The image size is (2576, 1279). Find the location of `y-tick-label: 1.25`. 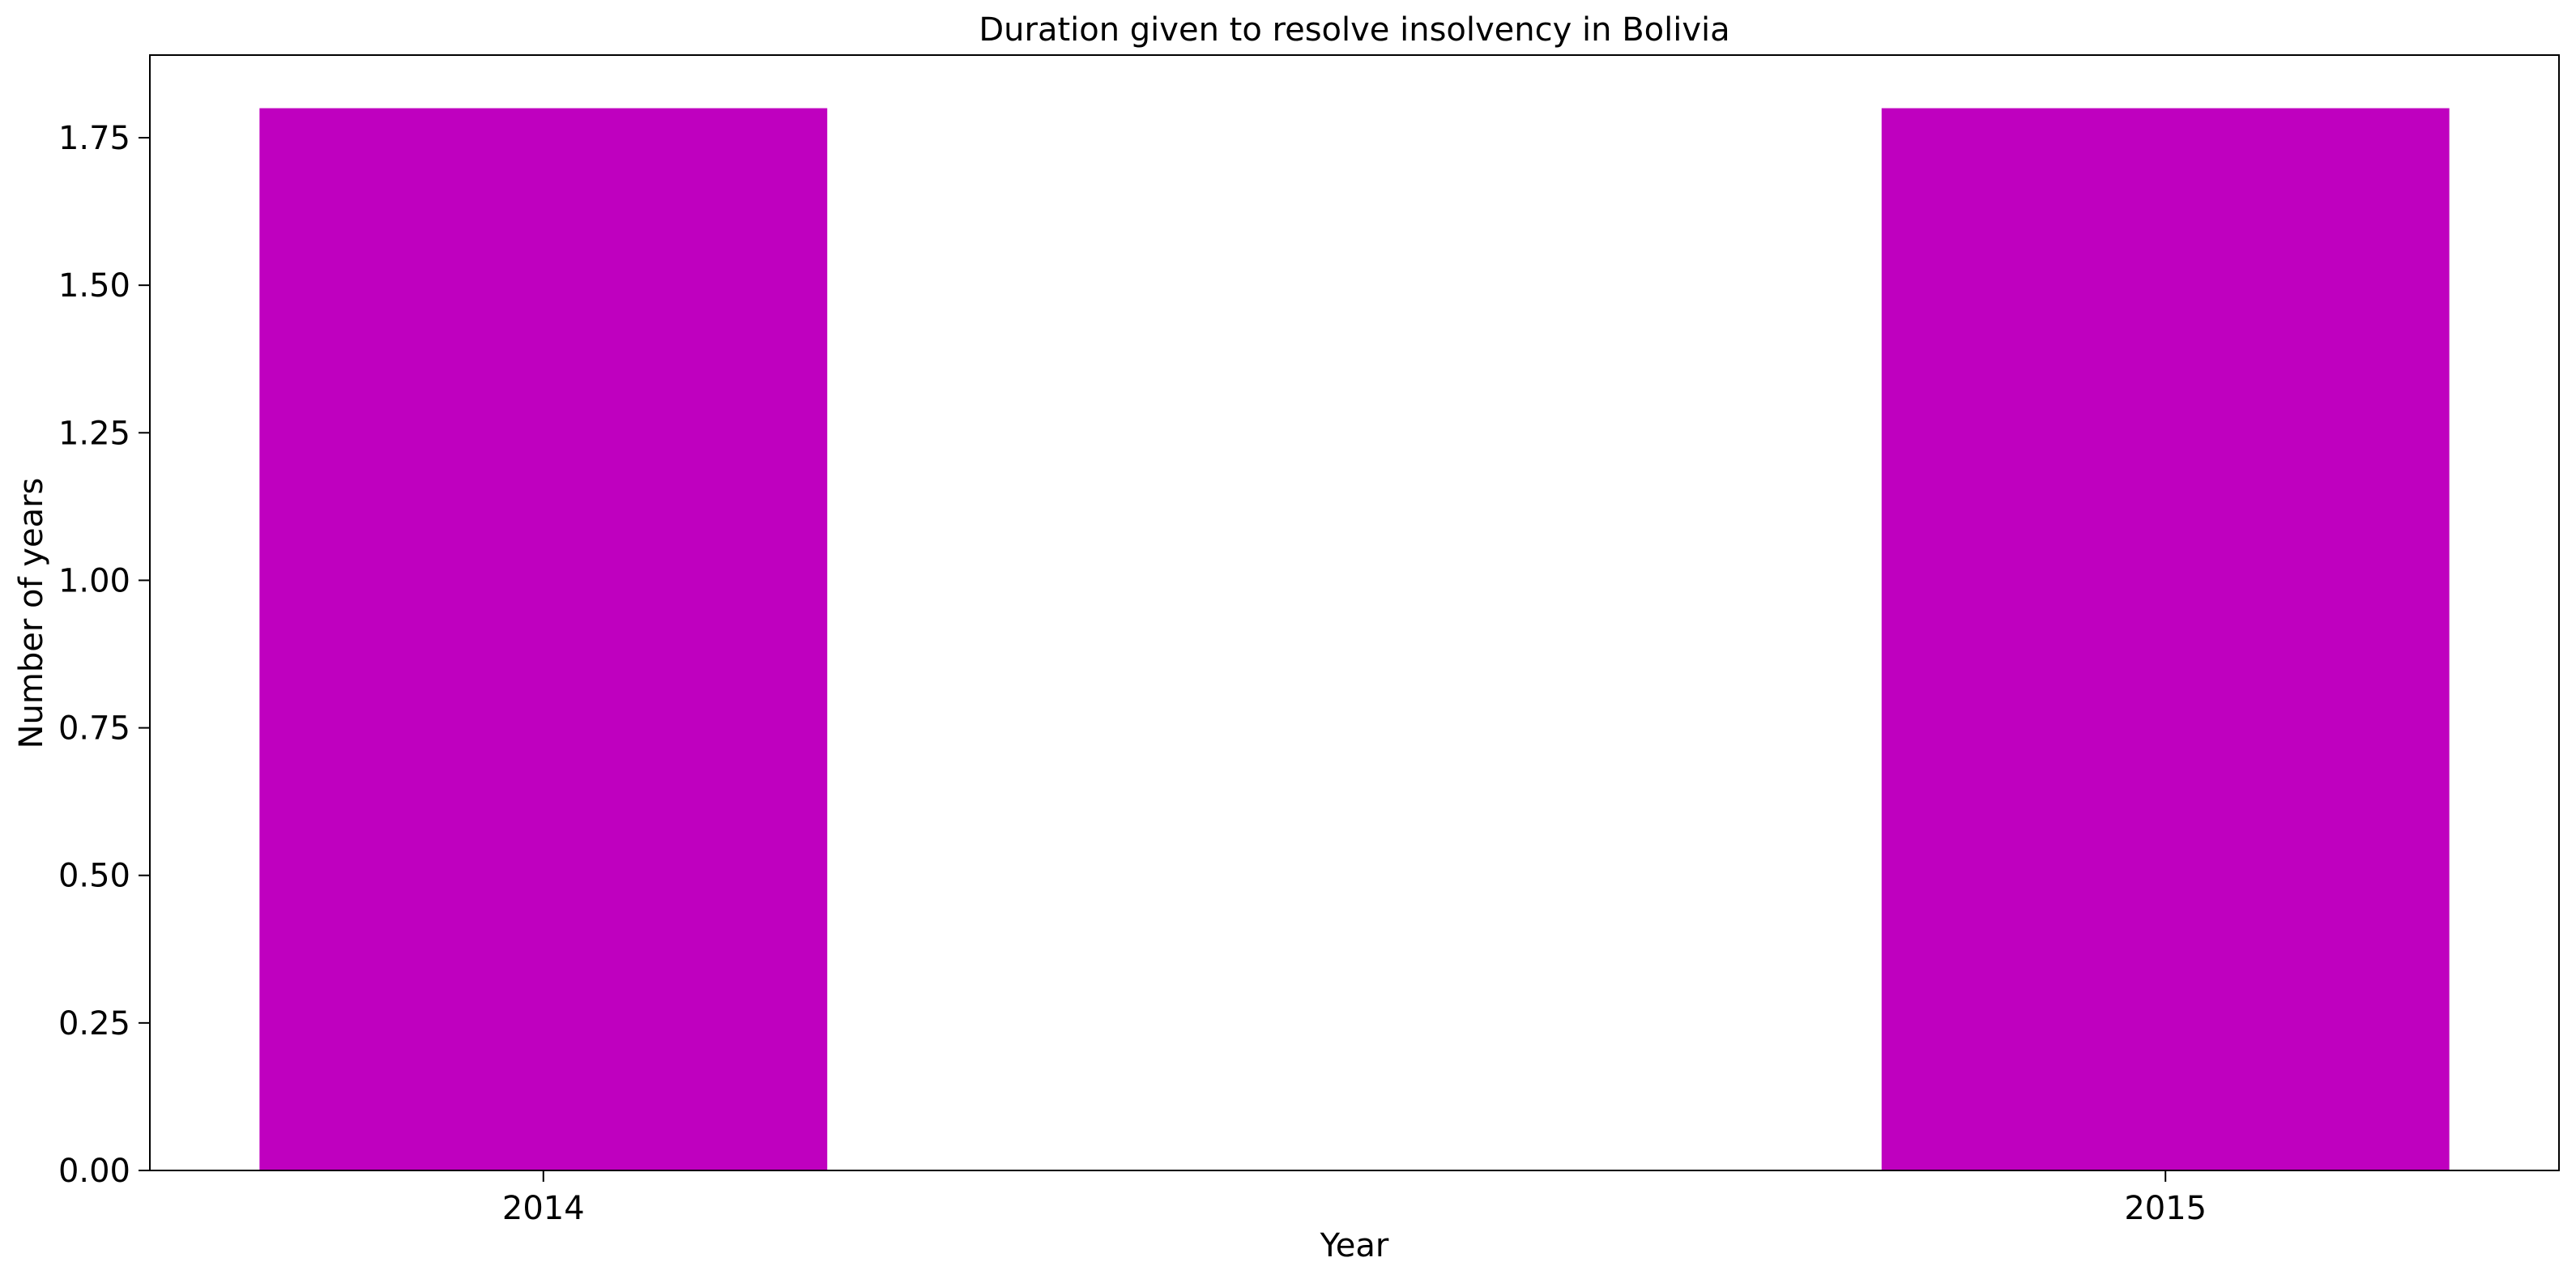

y-tick-label: 1.25 is located at coordinates (94, 433).